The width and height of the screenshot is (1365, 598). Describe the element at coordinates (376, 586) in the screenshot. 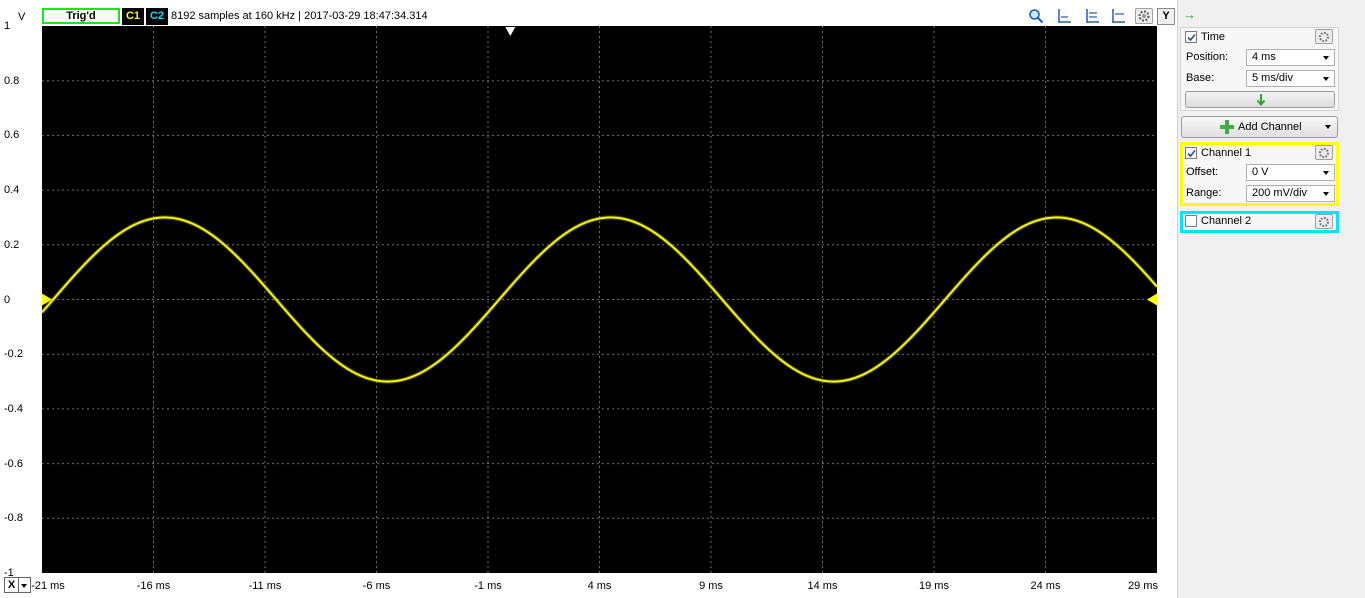

I see `x-tick-label: -6 ms` at that location.